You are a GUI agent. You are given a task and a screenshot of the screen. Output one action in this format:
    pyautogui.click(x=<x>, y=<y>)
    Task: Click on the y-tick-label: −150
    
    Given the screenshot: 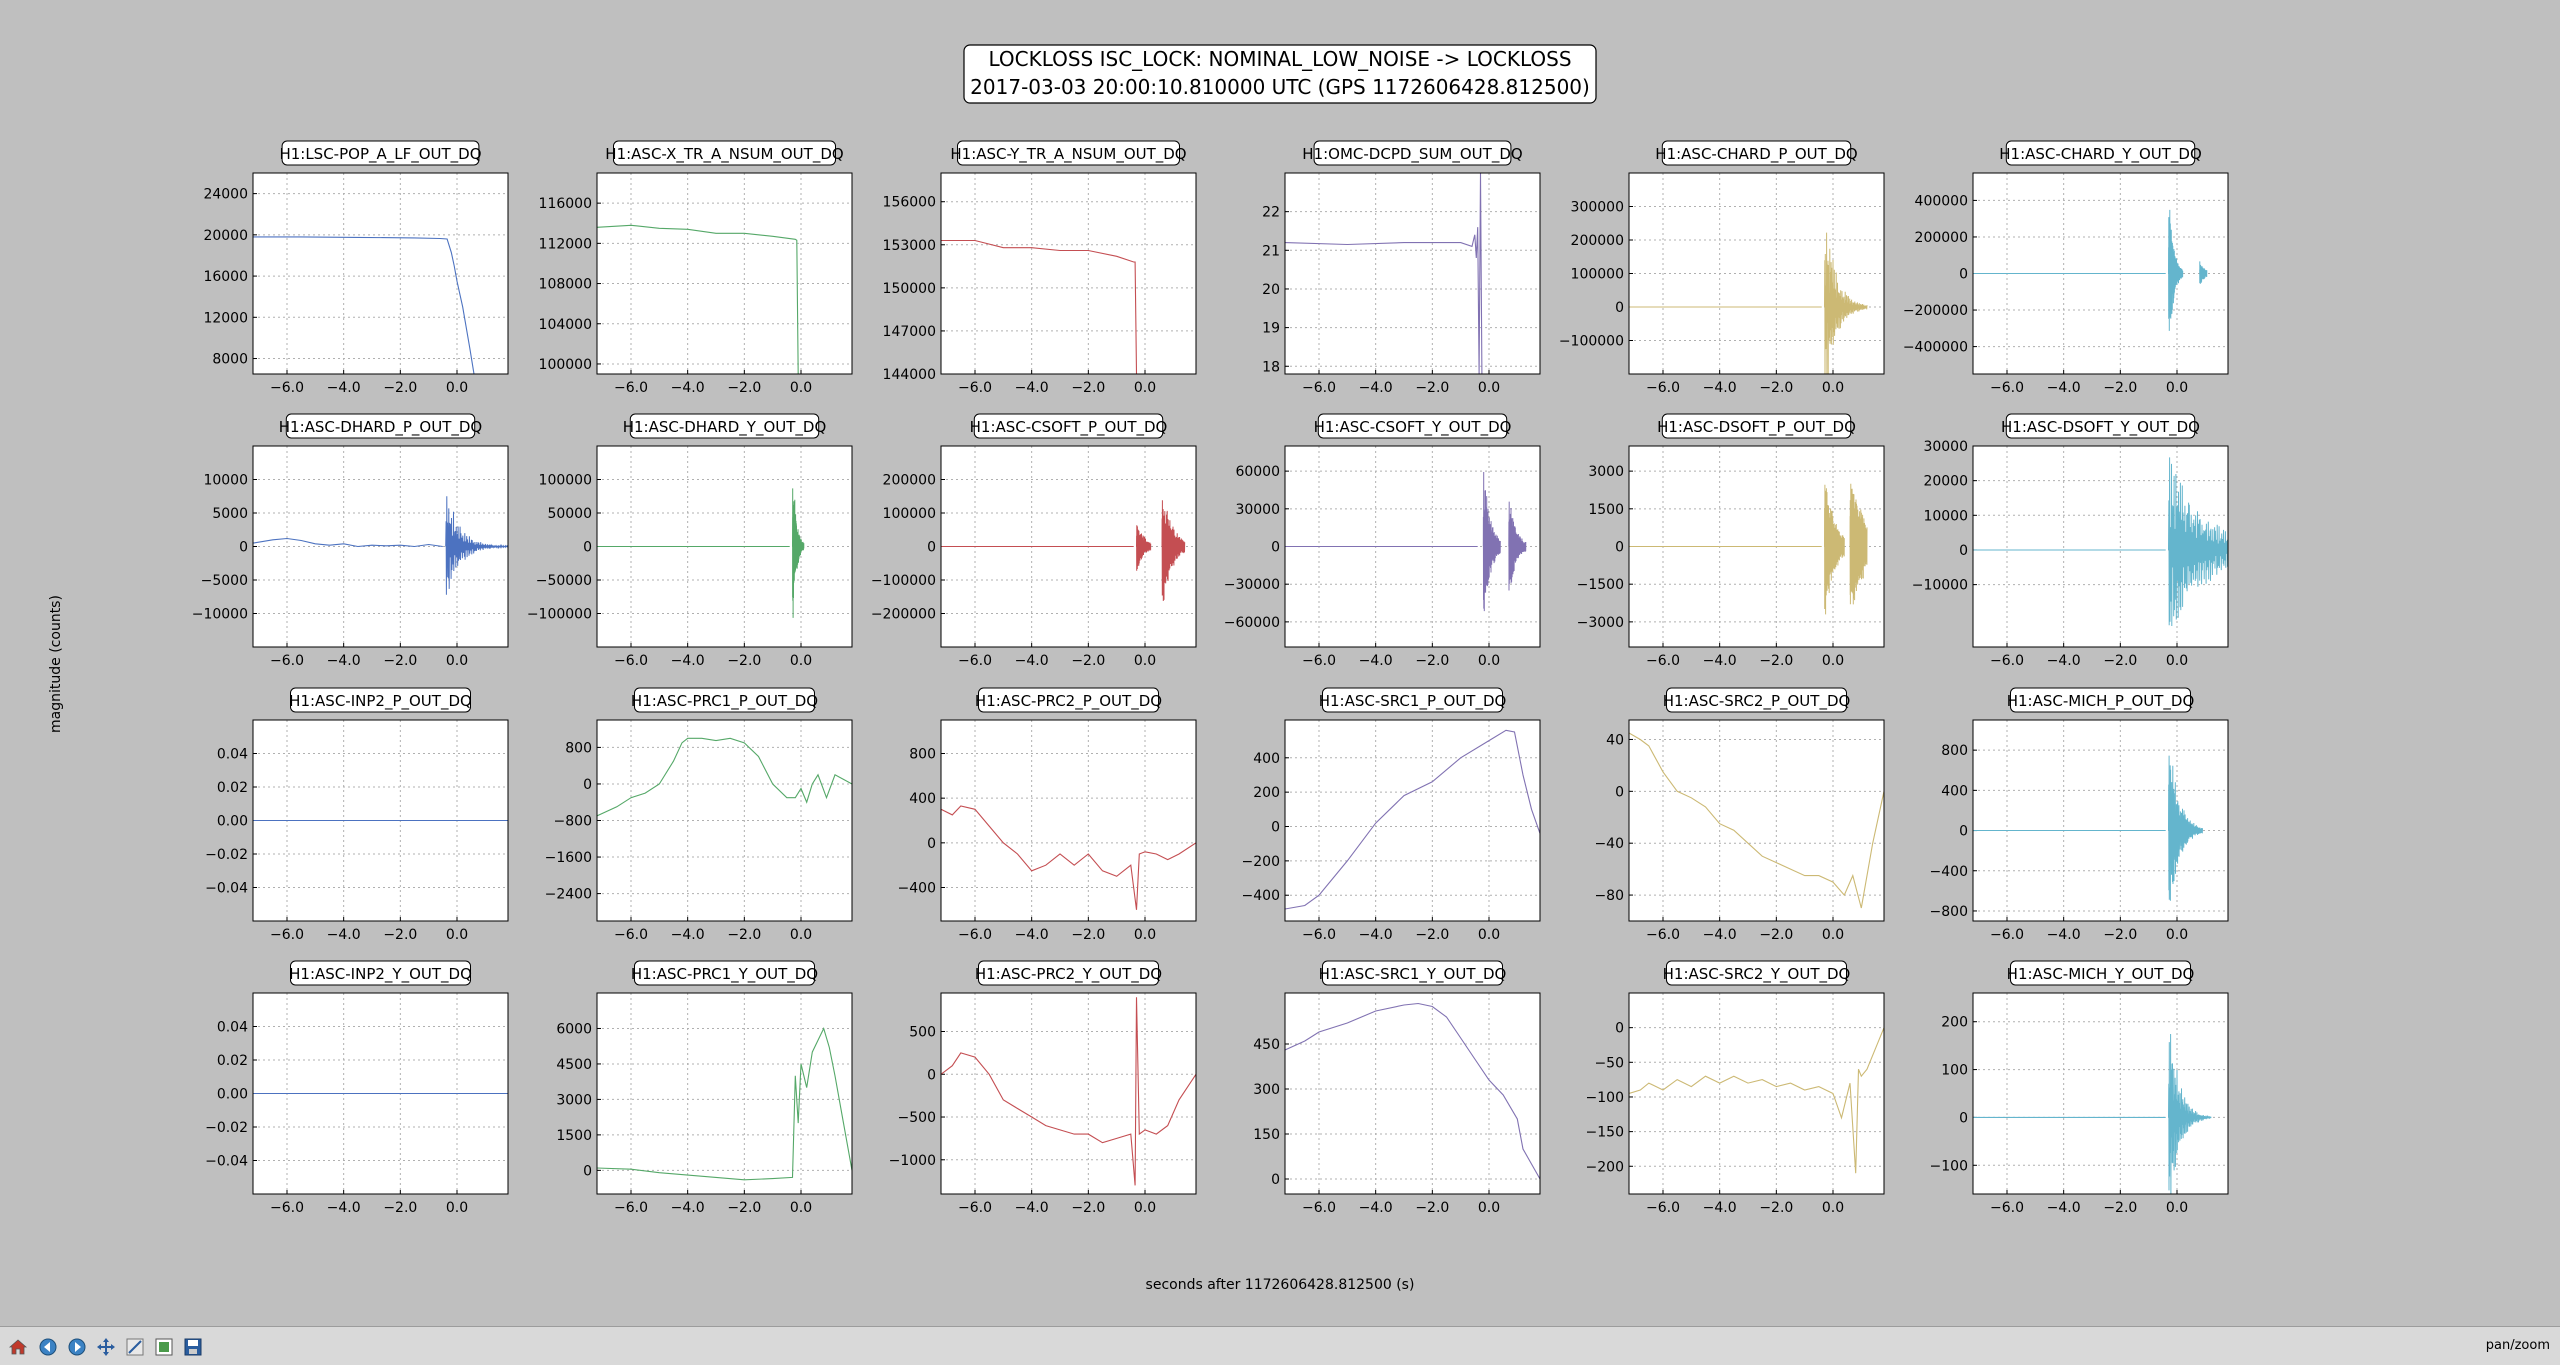 What is the action you would take?
    pyautogui.click(x=1605, y=1133)
    